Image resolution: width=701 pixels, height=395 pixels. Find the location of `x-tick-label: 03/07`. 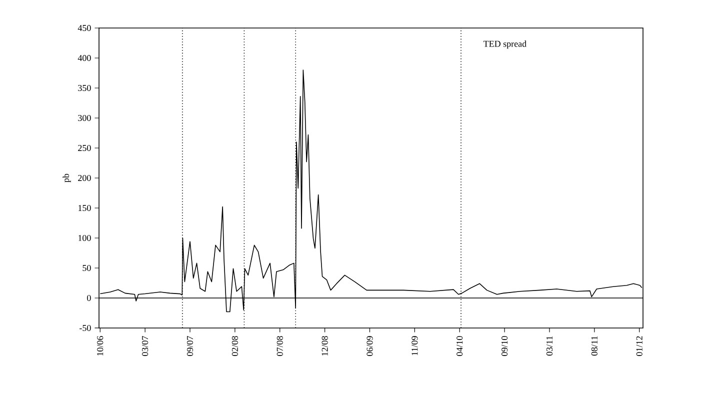

x-tick-label: 03/07 is located at coordinates (145, 346).